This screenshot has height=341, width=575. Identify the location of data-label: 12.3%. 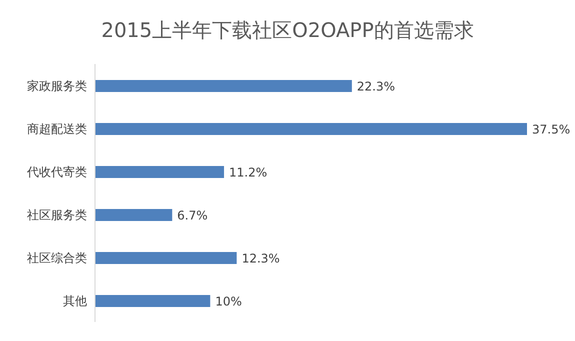
(261, 258).